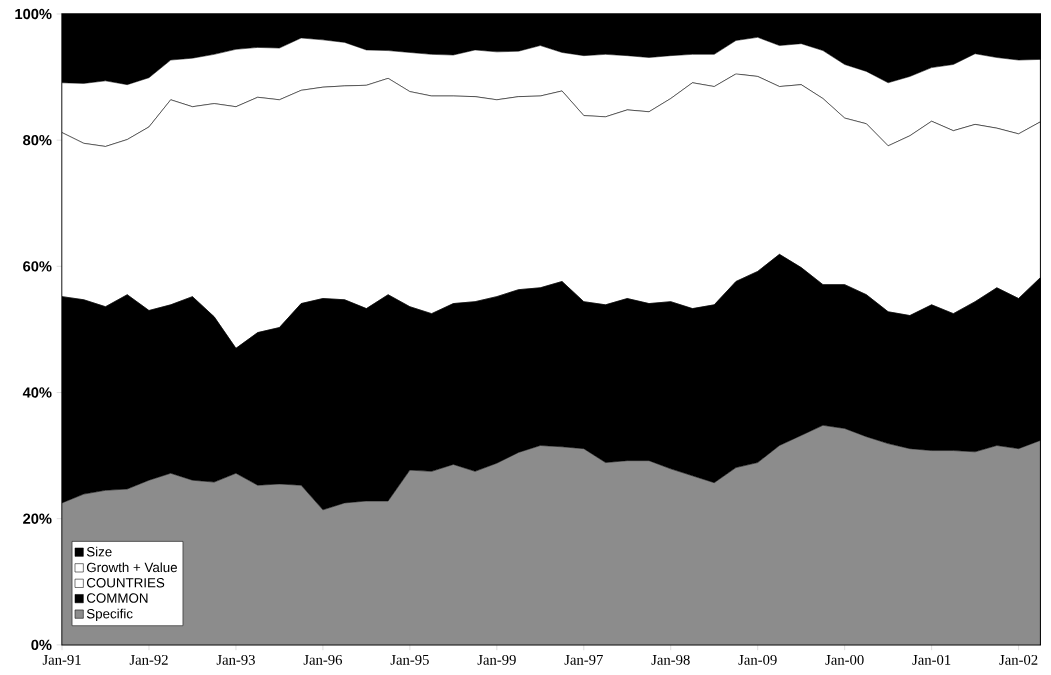 Image resolution: width=1051 pixels, height=675 pixels. Describe the element at coordinates (125, 583) in the screenshot. I see `legend-label: COUNTRIES` at that location.